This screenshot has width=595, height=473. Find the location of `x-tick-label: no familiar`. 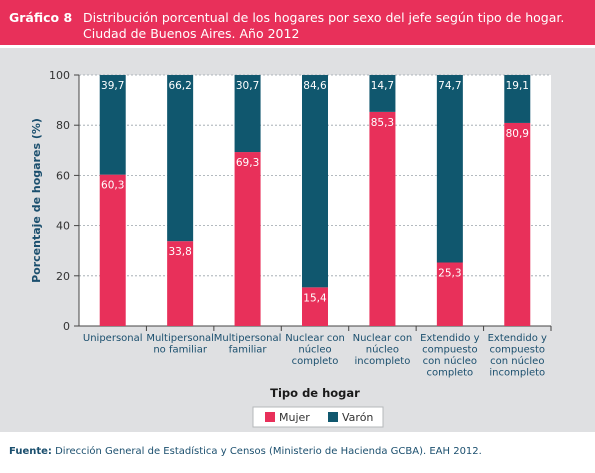

x-tick-label: no familiar is located at coordinates (180, 350).